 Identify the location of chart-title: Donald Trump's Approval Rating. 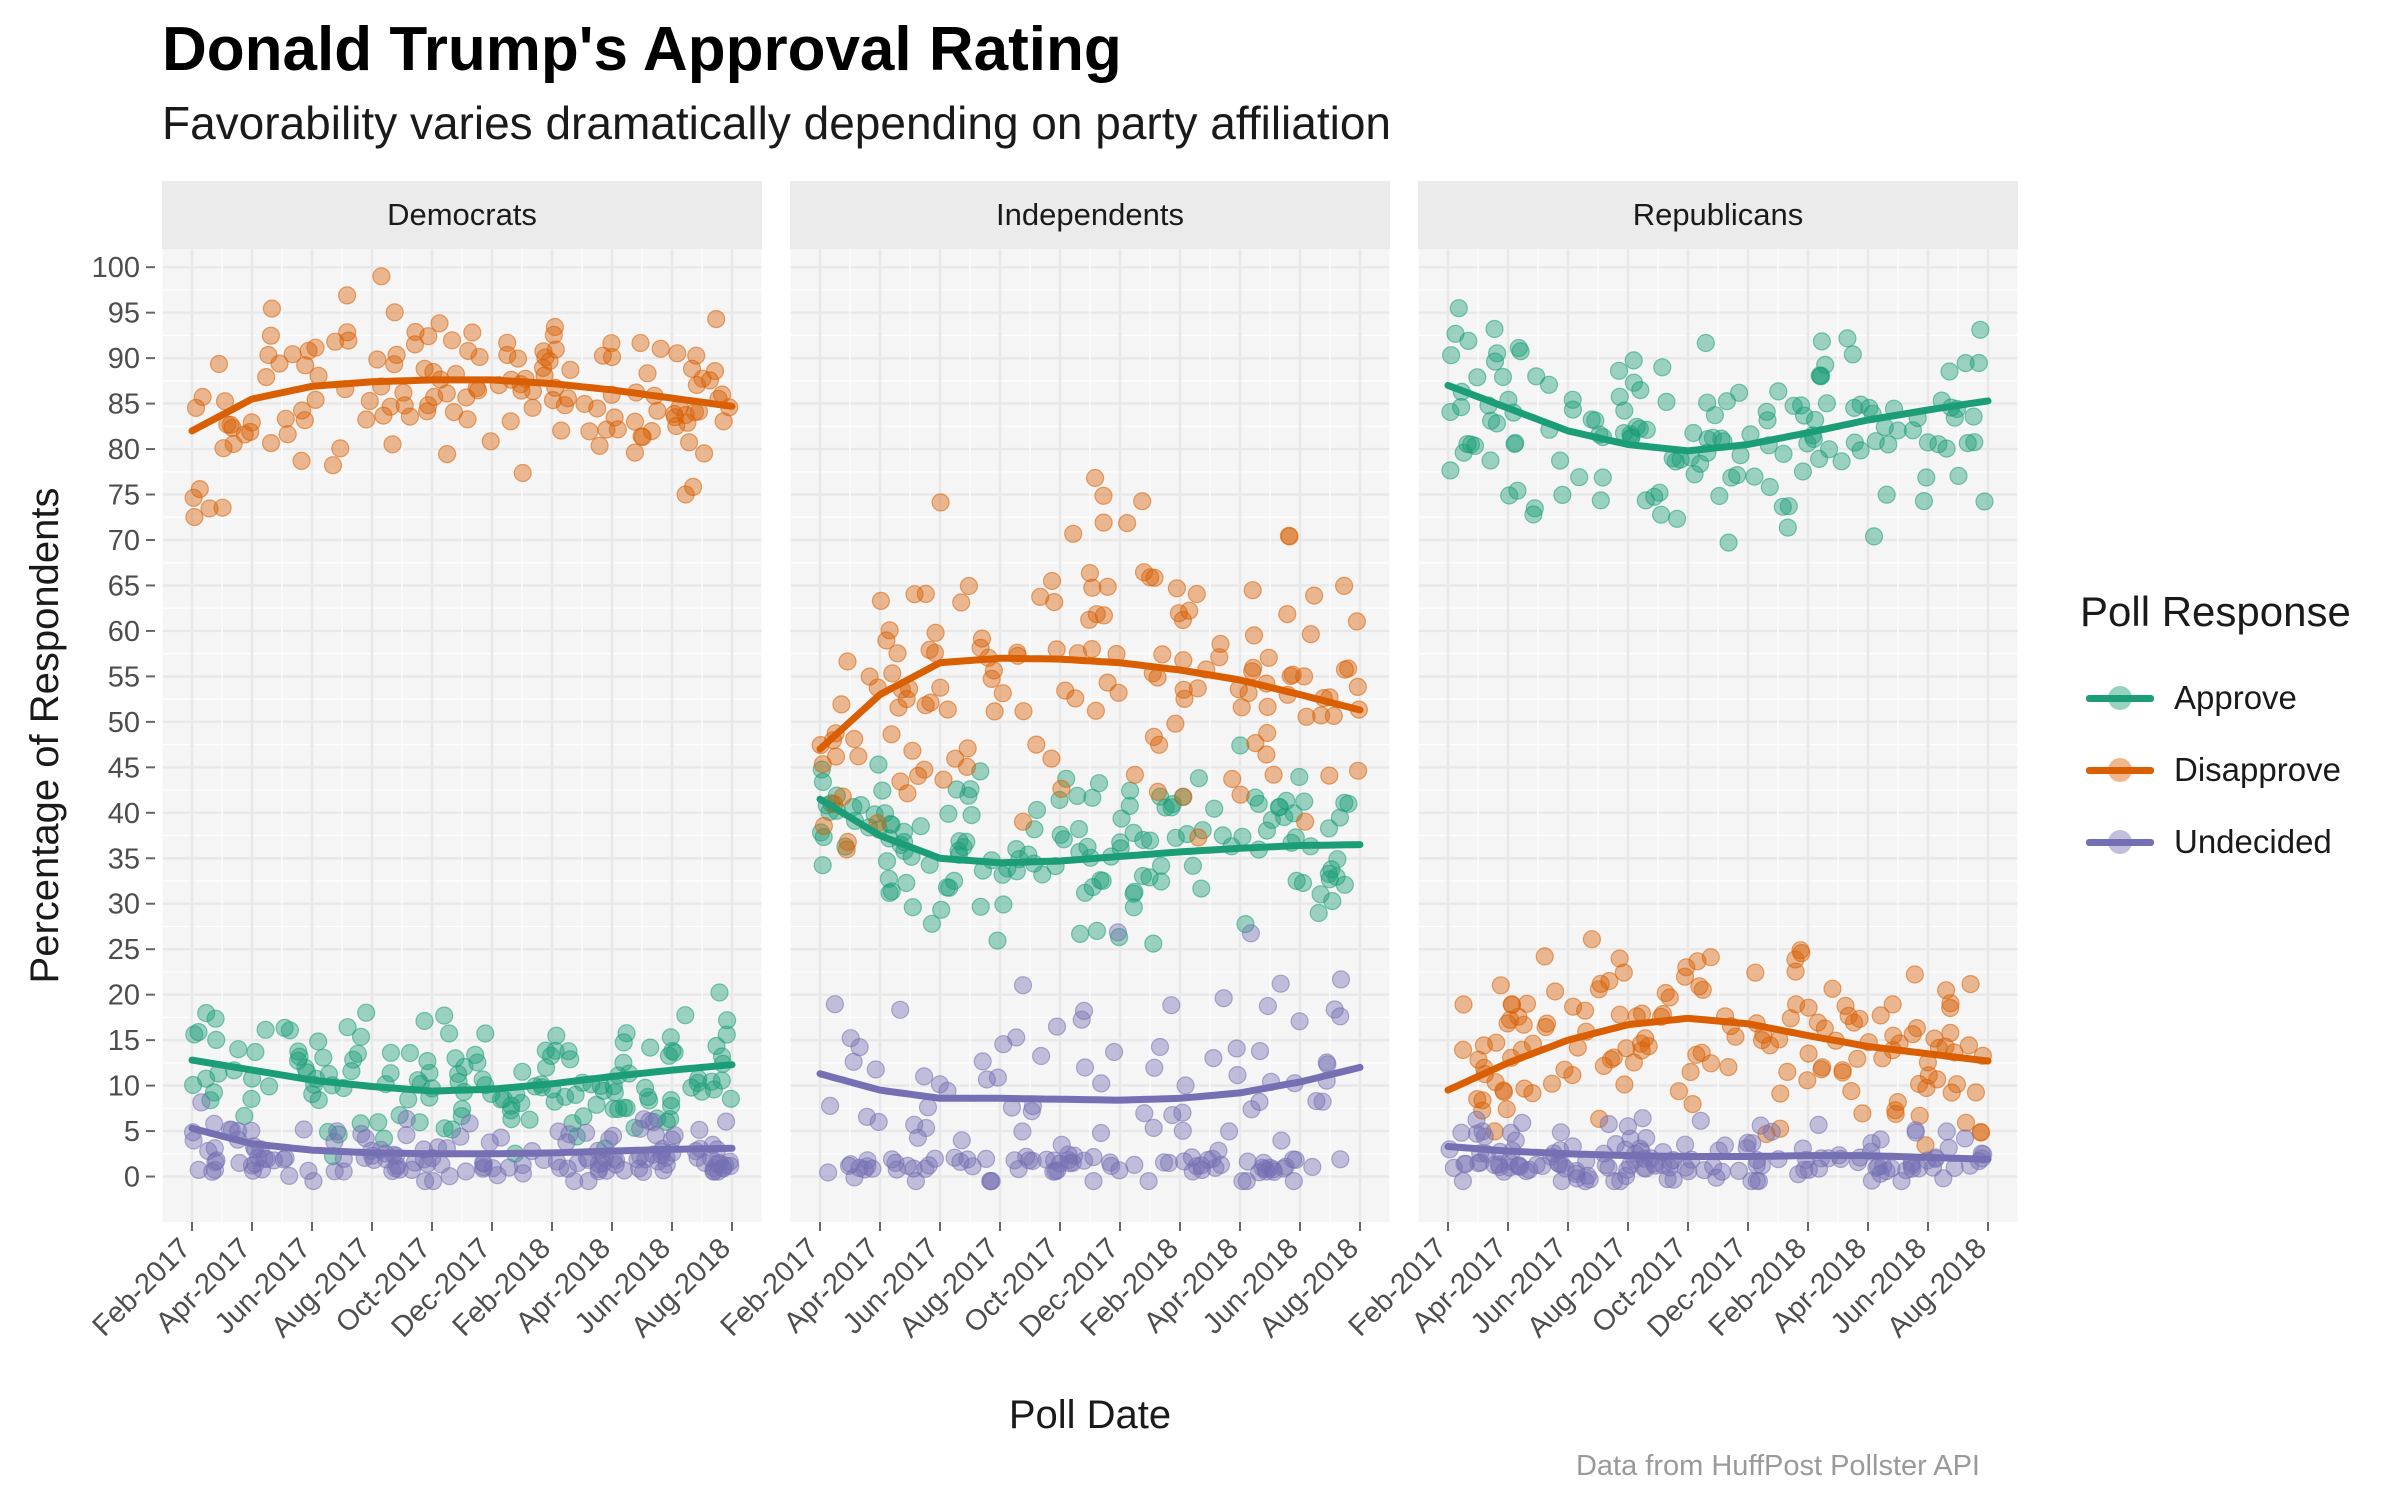
(642, 49).